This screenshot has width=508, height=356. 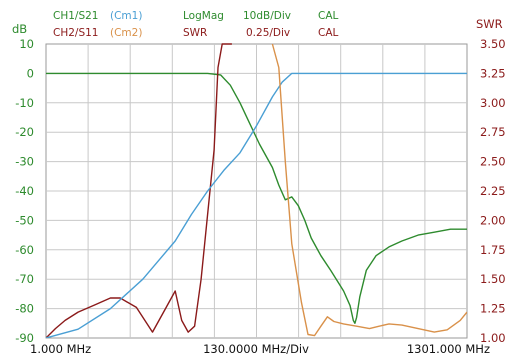 What do you see at coordinates (24, 162) in the screenshot?
I see `left-tick-label: -30` at bounding box center [24, 162].